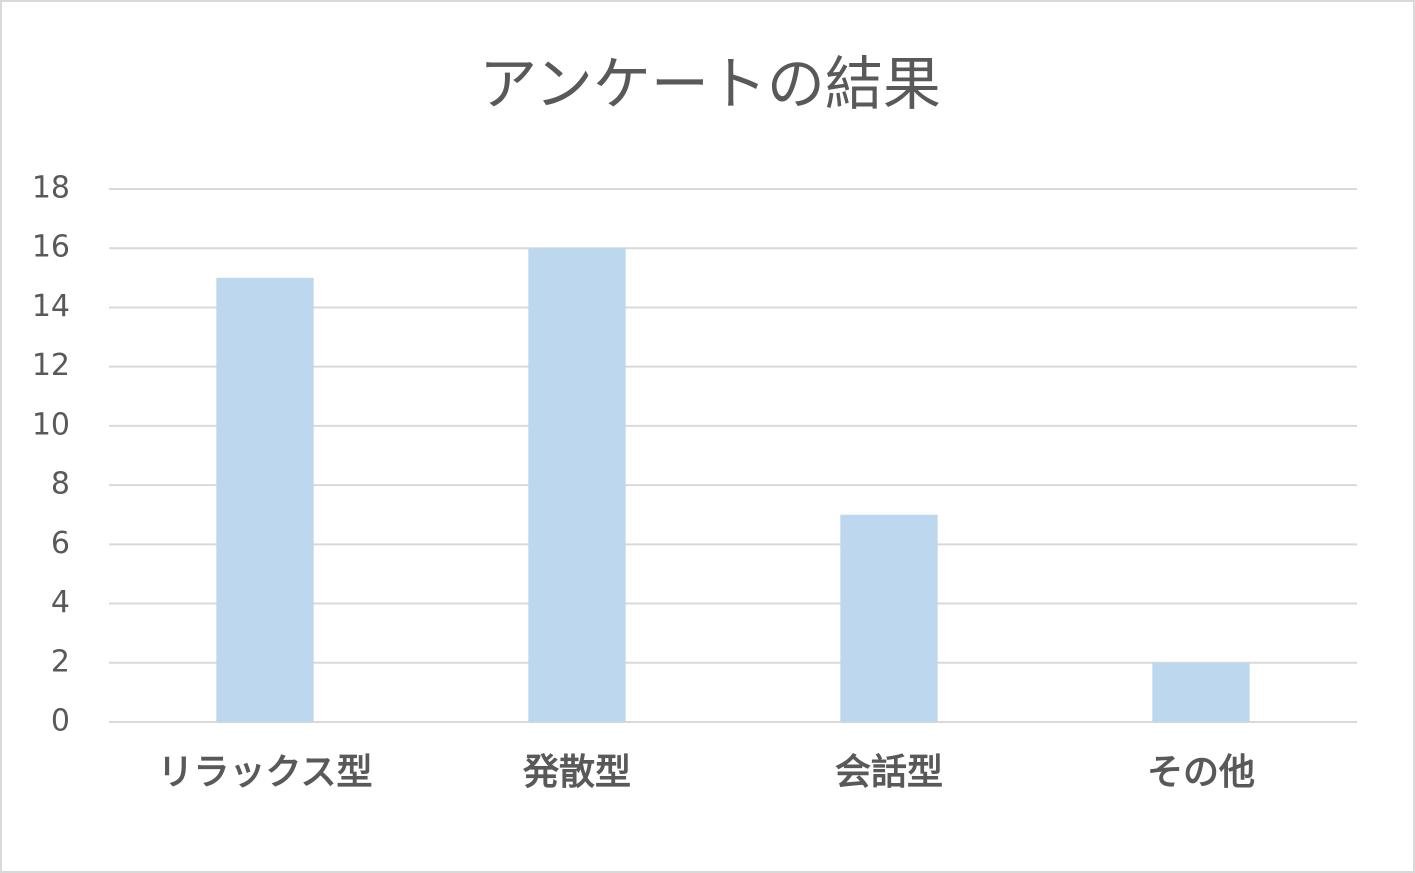 The image size is (1415, 873). Describe the element at coordinates (60, 484) in the screenshot. I see `y-tick-label: 8` at that location.